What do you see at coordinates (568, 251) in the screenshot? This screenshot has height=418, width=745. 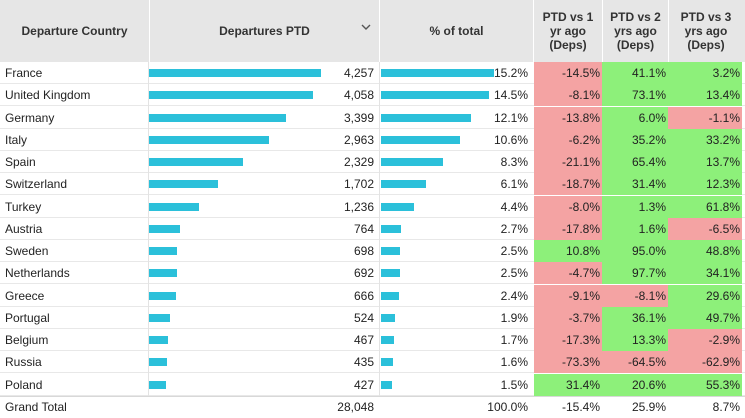 I see `vs-1yr-cell: 10.8%` at bounding box center [568, 251].